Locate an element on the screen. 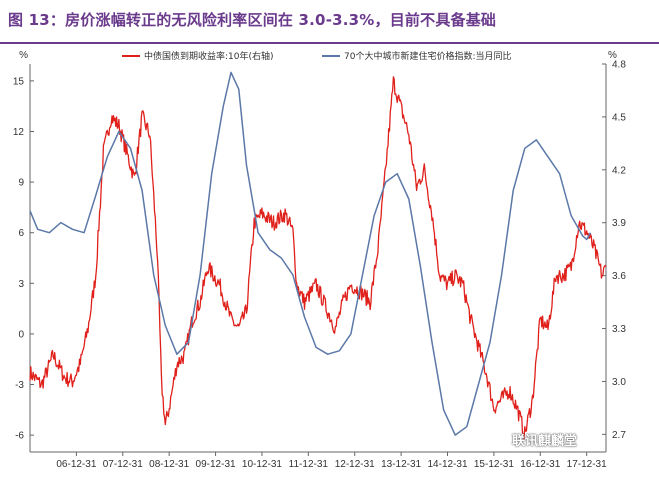 The image size is (659, 480). left-tick-label: 12 is located at coordinates (19, 132).